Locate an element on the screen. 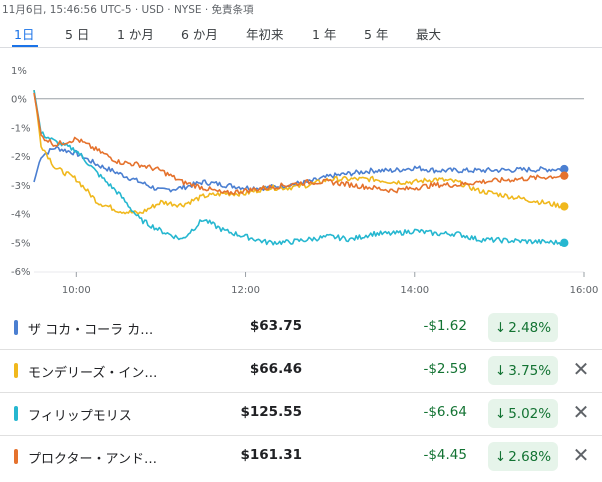  comparison-row: フィリップモリス $125.55 -$6.64 ↓ 5.02% ✕ is located at coordinates (301, 413).